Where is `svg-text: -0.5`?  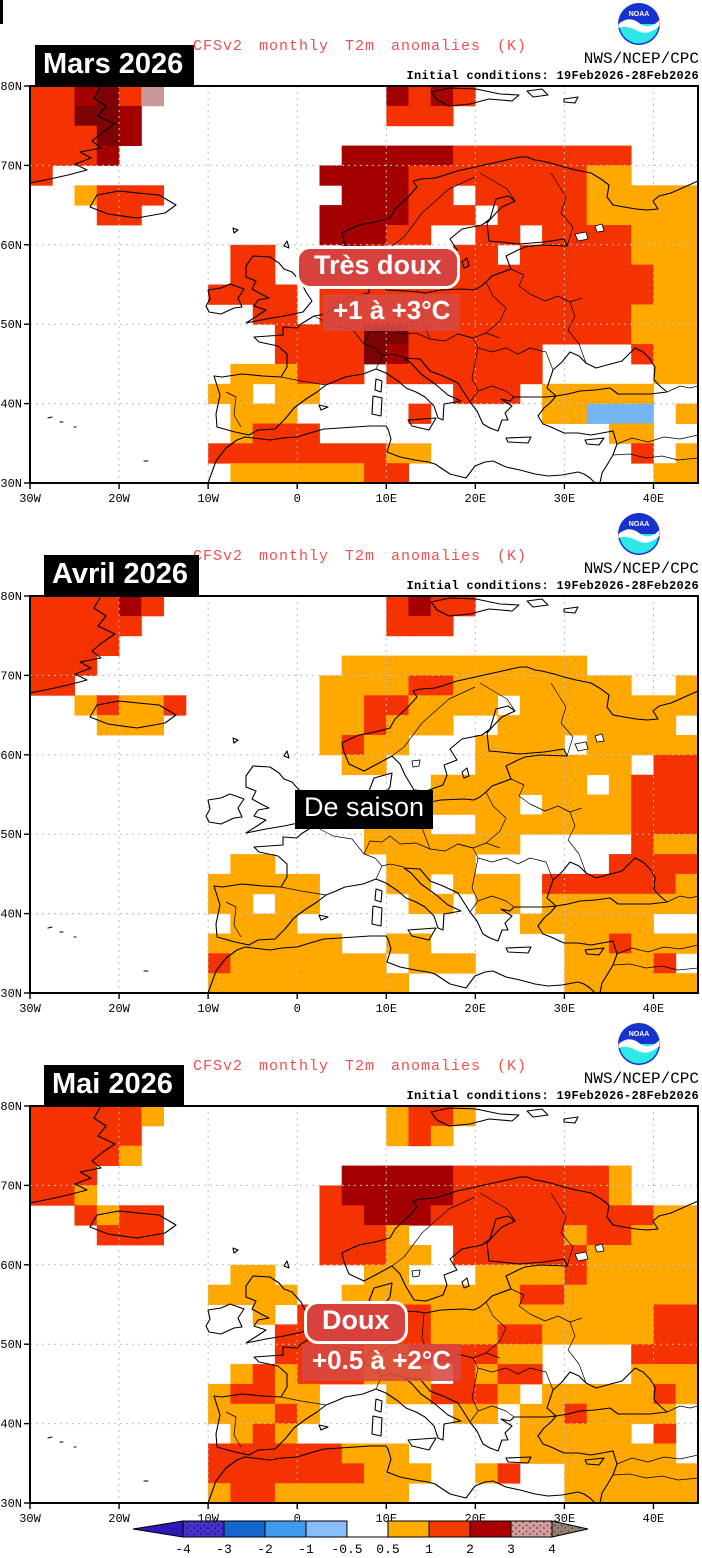 svg-text: -0.5 is located at coordinates (346, 1549).